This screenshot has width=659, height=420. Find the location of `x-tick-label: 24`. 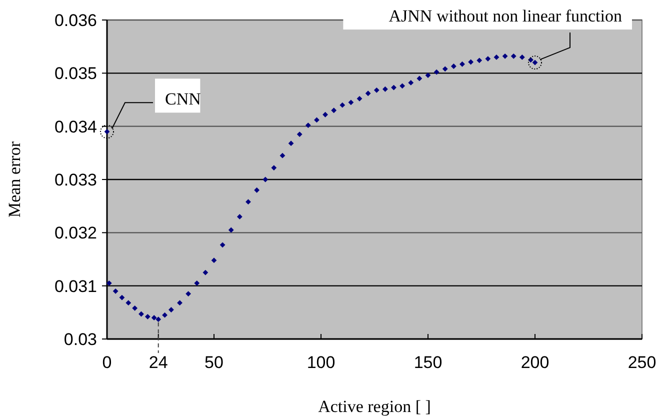

x-tick-label: 24 is located at coordinates (158, 362).